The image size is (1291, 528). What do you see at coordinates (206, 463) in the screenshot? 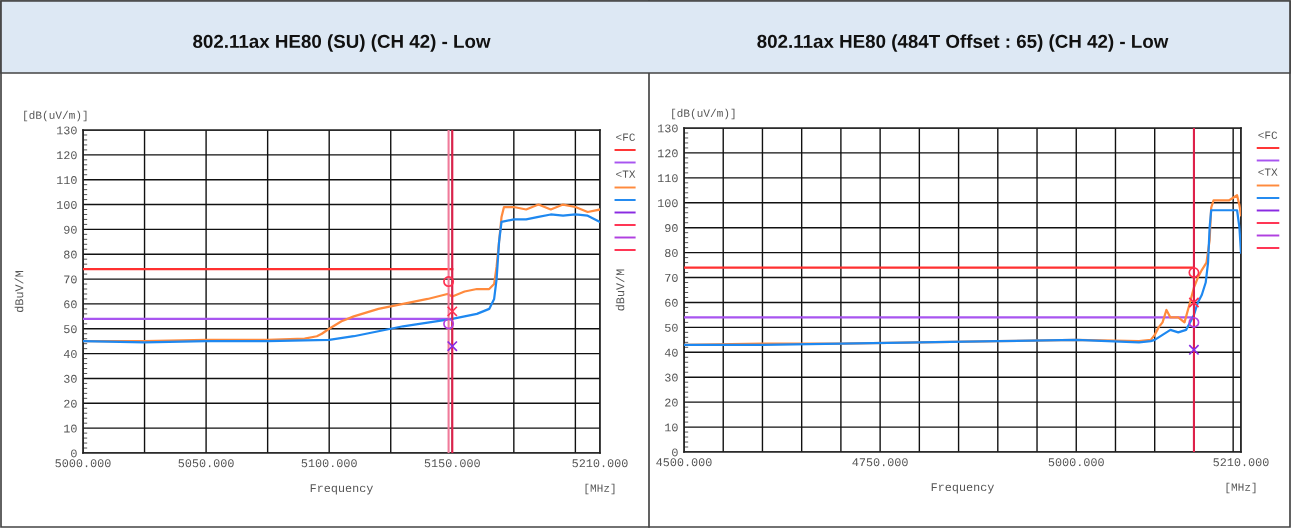
I see `x-tick-label: 5050.000` at bounding box center [206, 463].